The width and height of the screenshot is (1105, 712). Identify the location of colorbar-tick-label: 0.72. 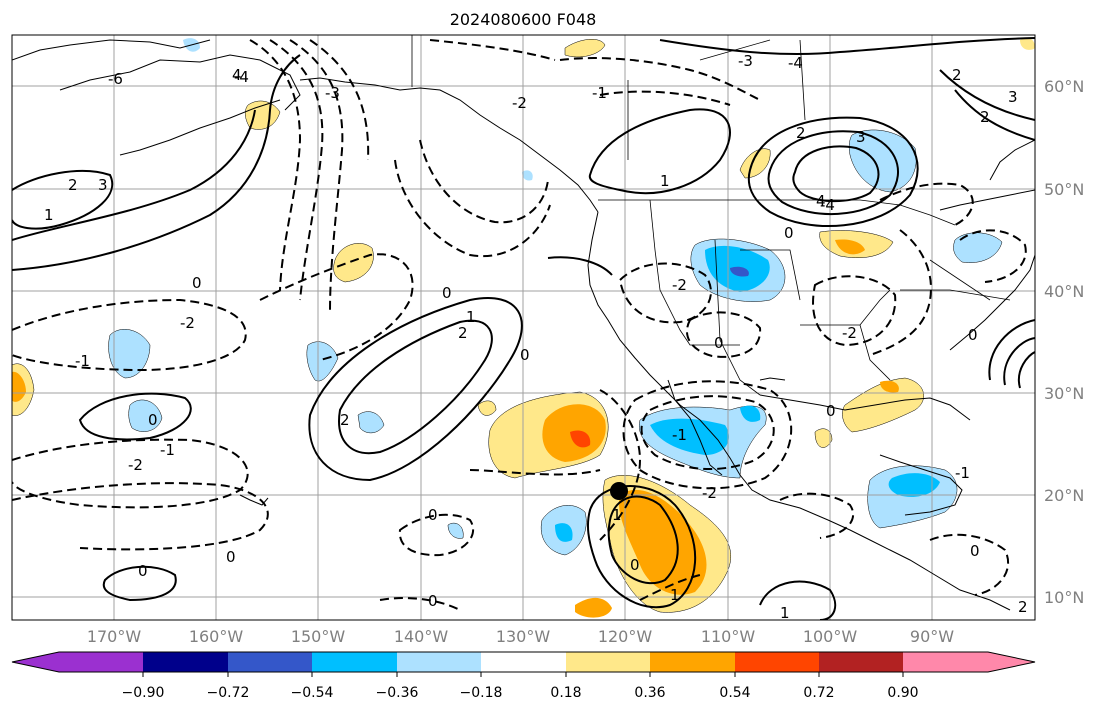
(818, 693).